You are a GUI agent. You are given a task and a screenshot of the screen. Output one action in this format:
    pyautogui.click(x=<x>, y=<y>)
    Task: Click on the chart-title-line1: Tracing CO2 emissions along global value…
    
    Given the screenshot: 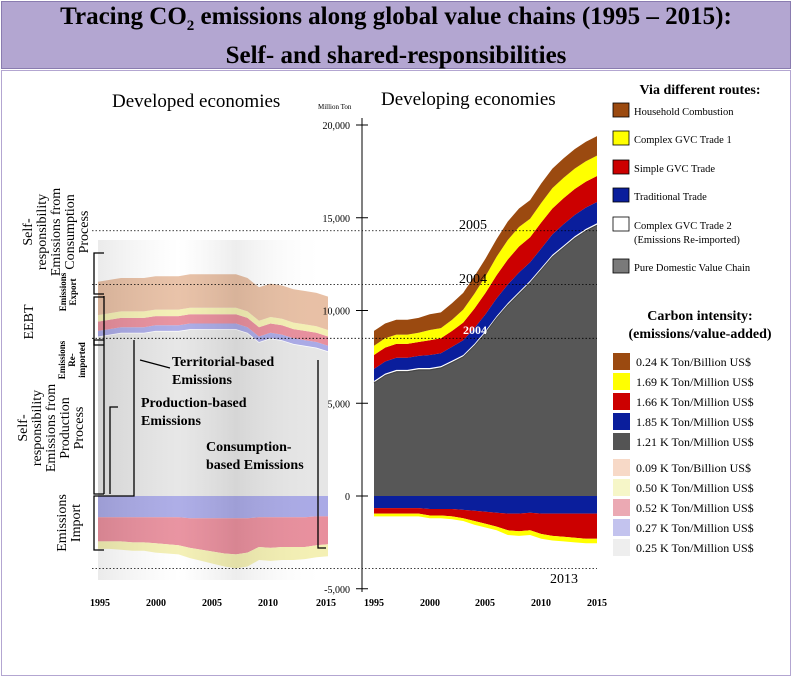 What is the action you would take?
    pyautogui.click(x=396, y=18)
    